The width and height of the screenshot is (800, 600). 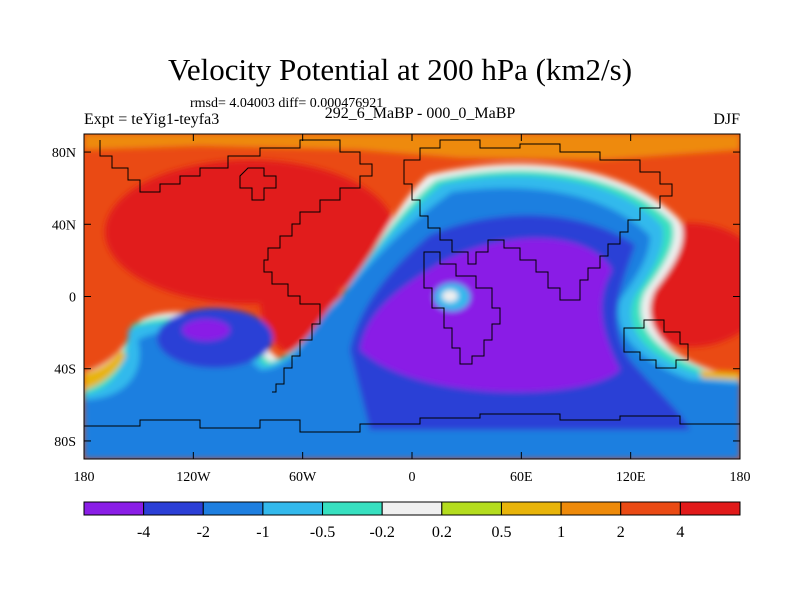 What do you see at coordinates (236, 266) in the screenshot?
I see `coastline-americas` at bounding box center [236, 266].